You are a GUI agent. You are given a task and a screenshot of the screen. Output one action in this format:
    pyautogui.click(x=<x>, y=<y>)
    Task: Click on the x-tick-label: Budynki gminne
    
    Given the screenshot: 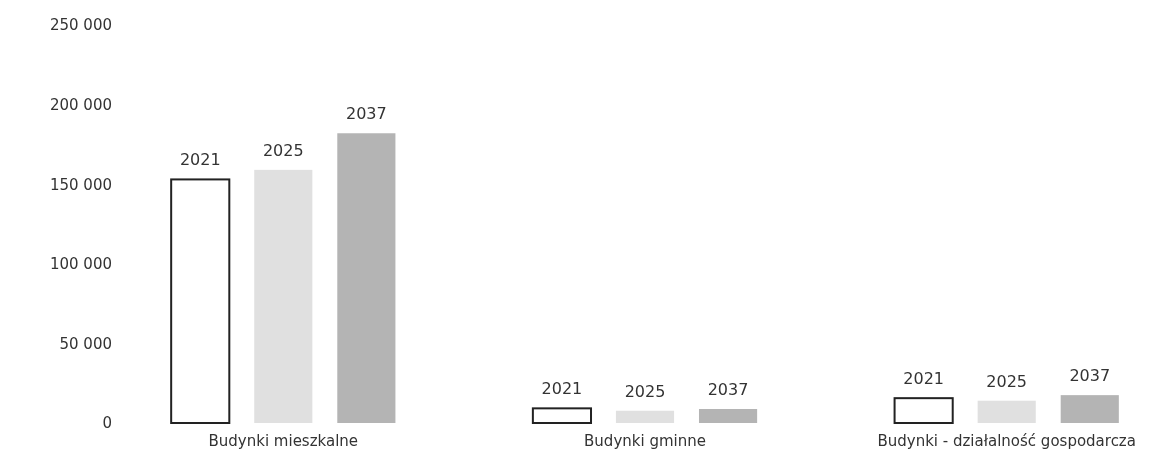 What is the action you would take?
    pyautogui.click(x=645, y=440)
    